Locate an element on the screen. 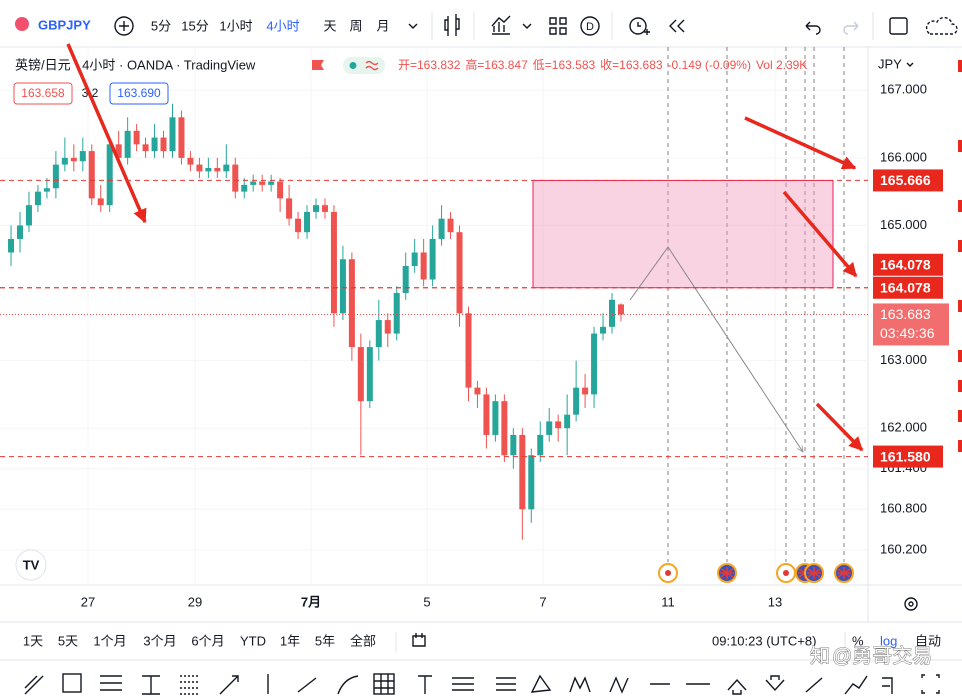 This screenshot has height=698, width=962. y-tick-label: 163.000 is located at coordinates (903, 359).